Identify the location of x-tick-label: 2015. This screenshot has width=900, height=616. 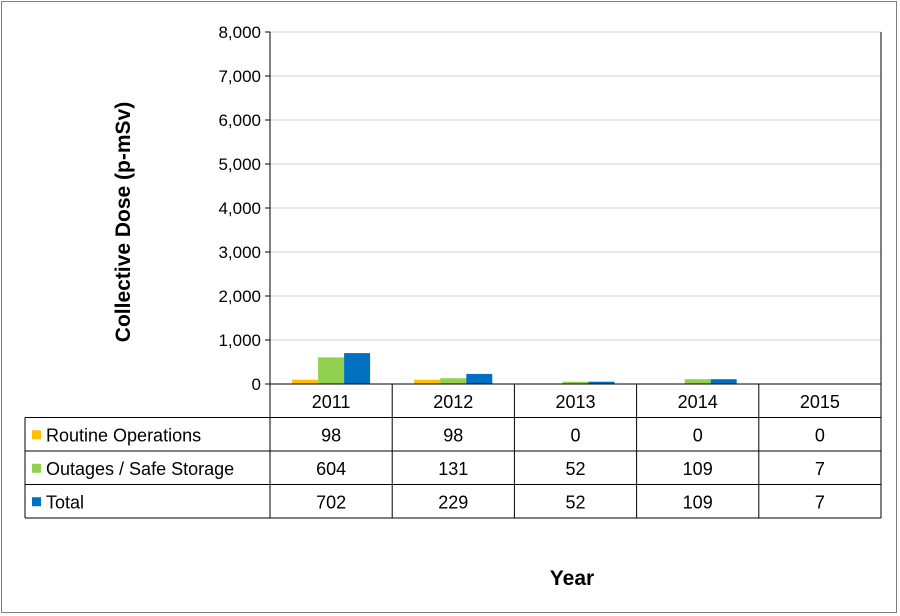
(820, 402).